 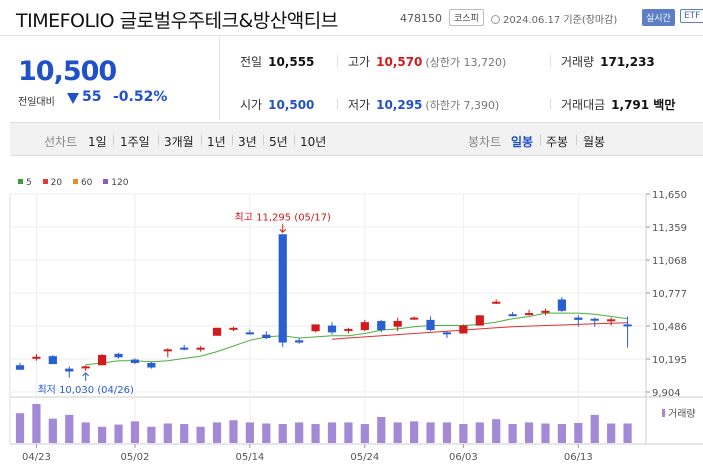 I want to click on candle-monthly: 월봉, so click(x=594, y=142).